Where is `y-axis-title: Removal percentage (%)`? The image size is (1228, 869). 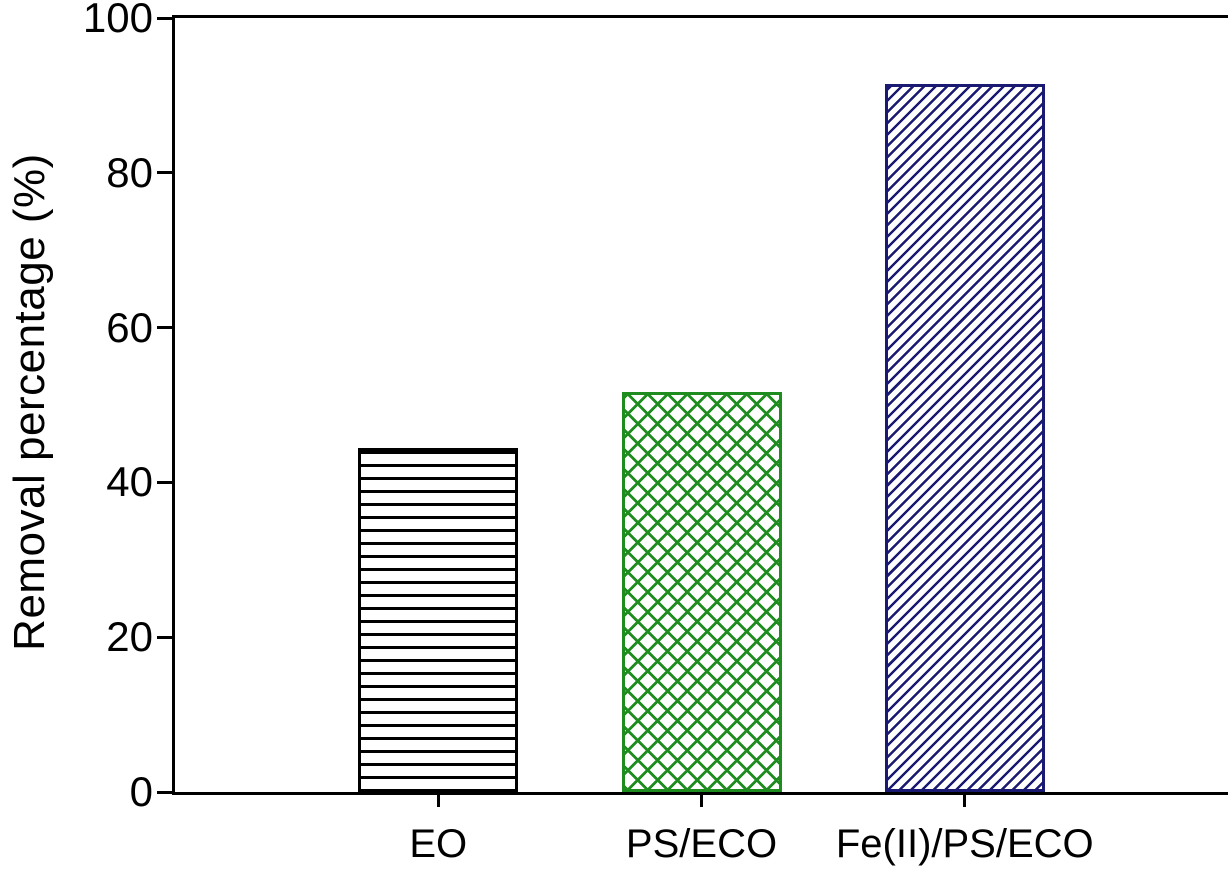
y-axis-title: Removal percentage (%) is located at coordinates (29, 402).